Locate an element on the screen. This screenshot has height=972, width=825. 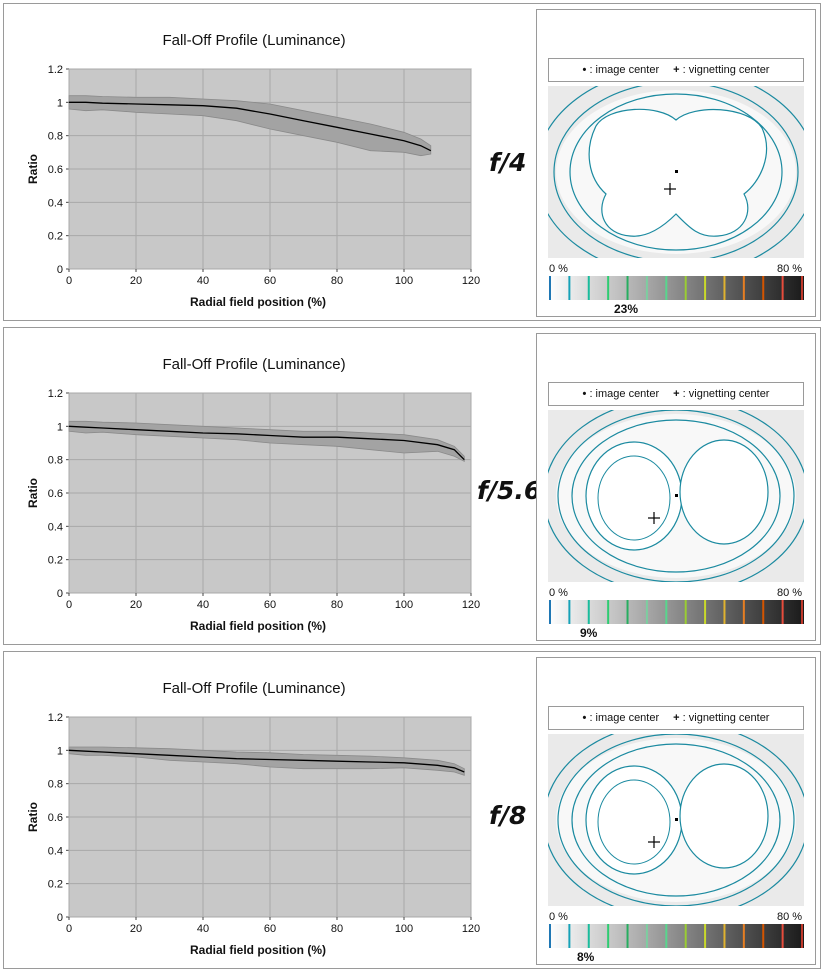
contour-lobe-left is located at coordinates (634, 496).